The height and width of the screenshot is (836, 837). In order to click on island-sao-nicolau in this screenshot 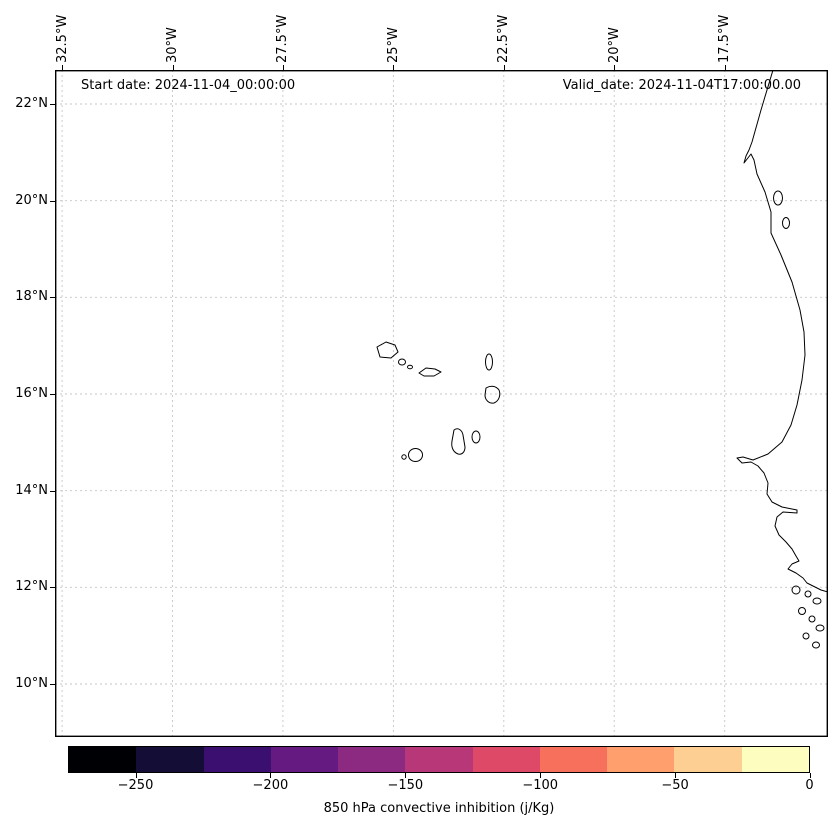, I will do `click(430, 372)`.